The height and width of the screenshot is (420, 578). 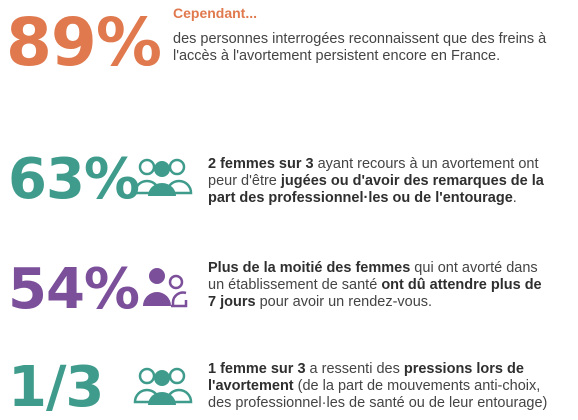 I want to click on stat-54-bold-2: ont dû attendre plus de 7 jours, so click(x=375, y=293).